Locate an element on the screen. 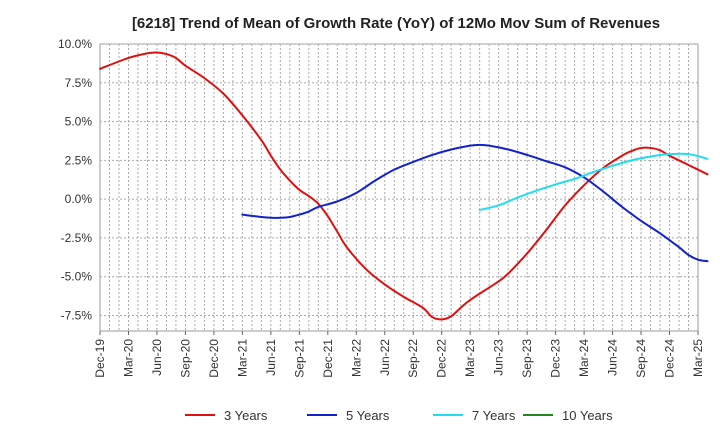 Image resolution: width=720 pixels, height=440 pixels. legend-label-10-years: 10 Years is located at coordinates (587, 415).